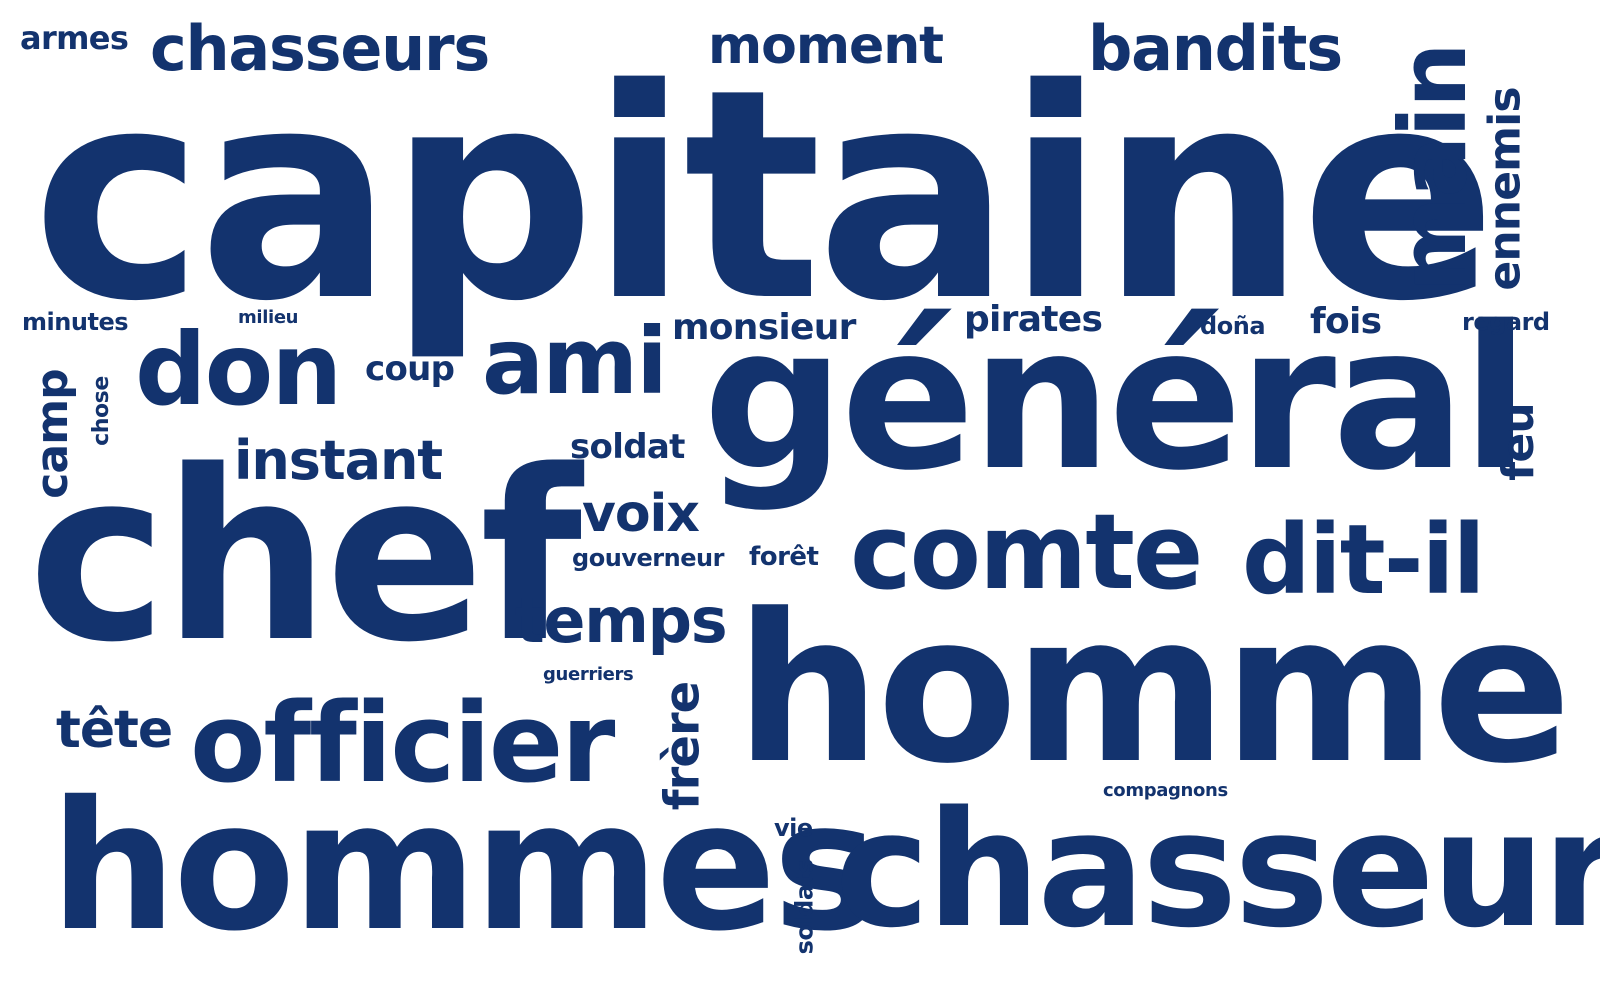  I want to click on word-homme: homme, so click(1153, 690).